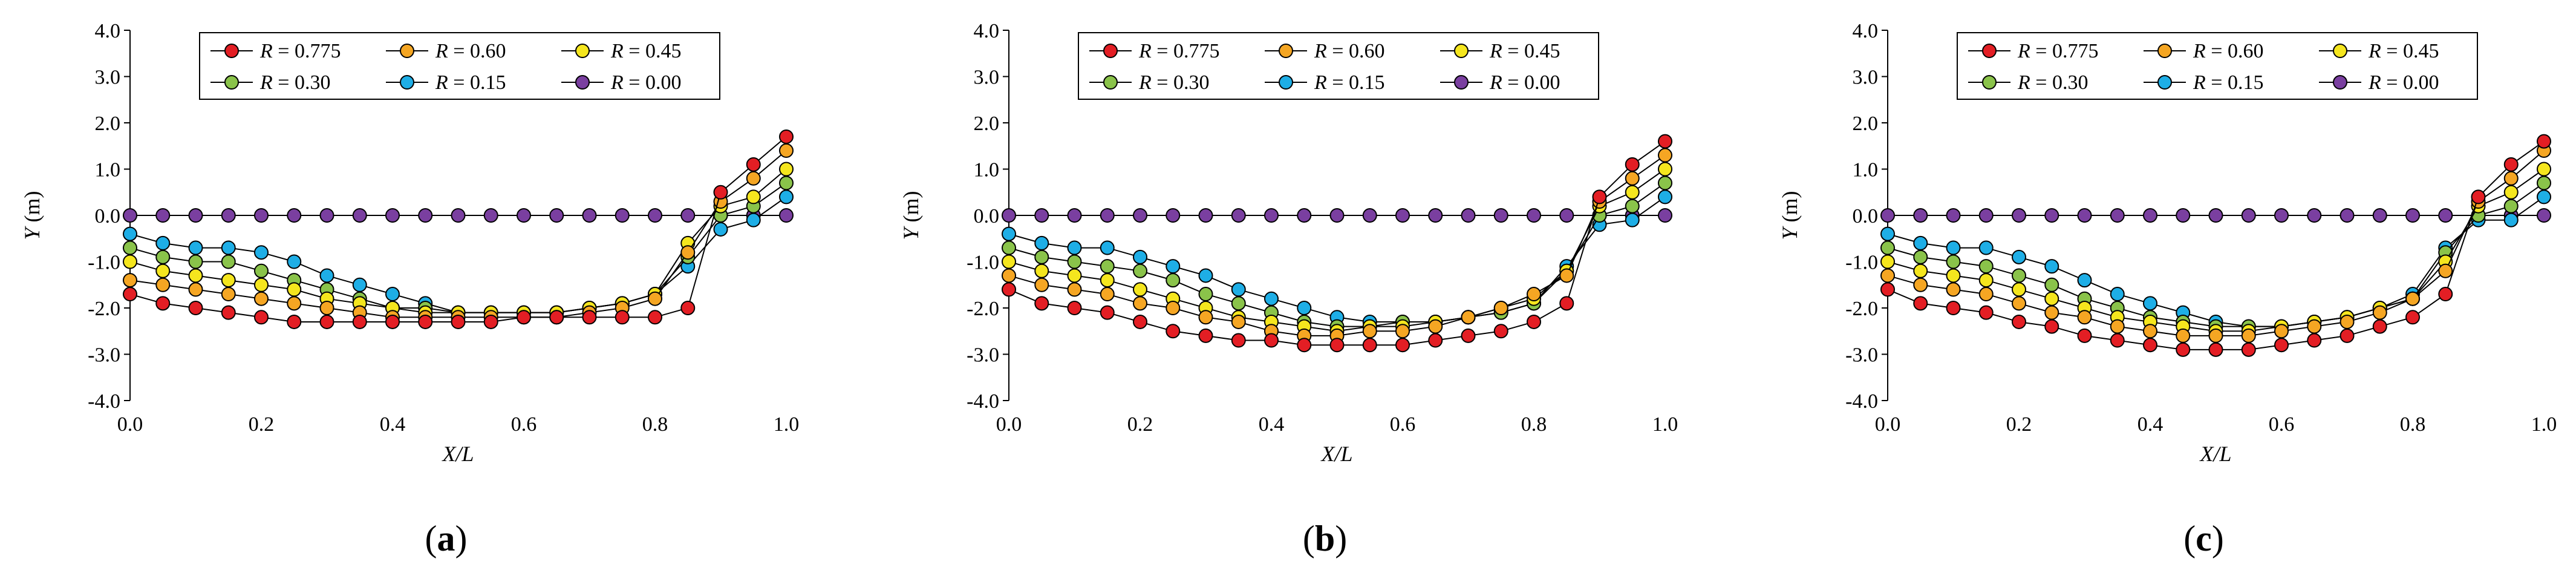 Image resolution: width=2576 pixels, height=573 pixels. I want to click on panel-label: (b), so click(1325, 538).